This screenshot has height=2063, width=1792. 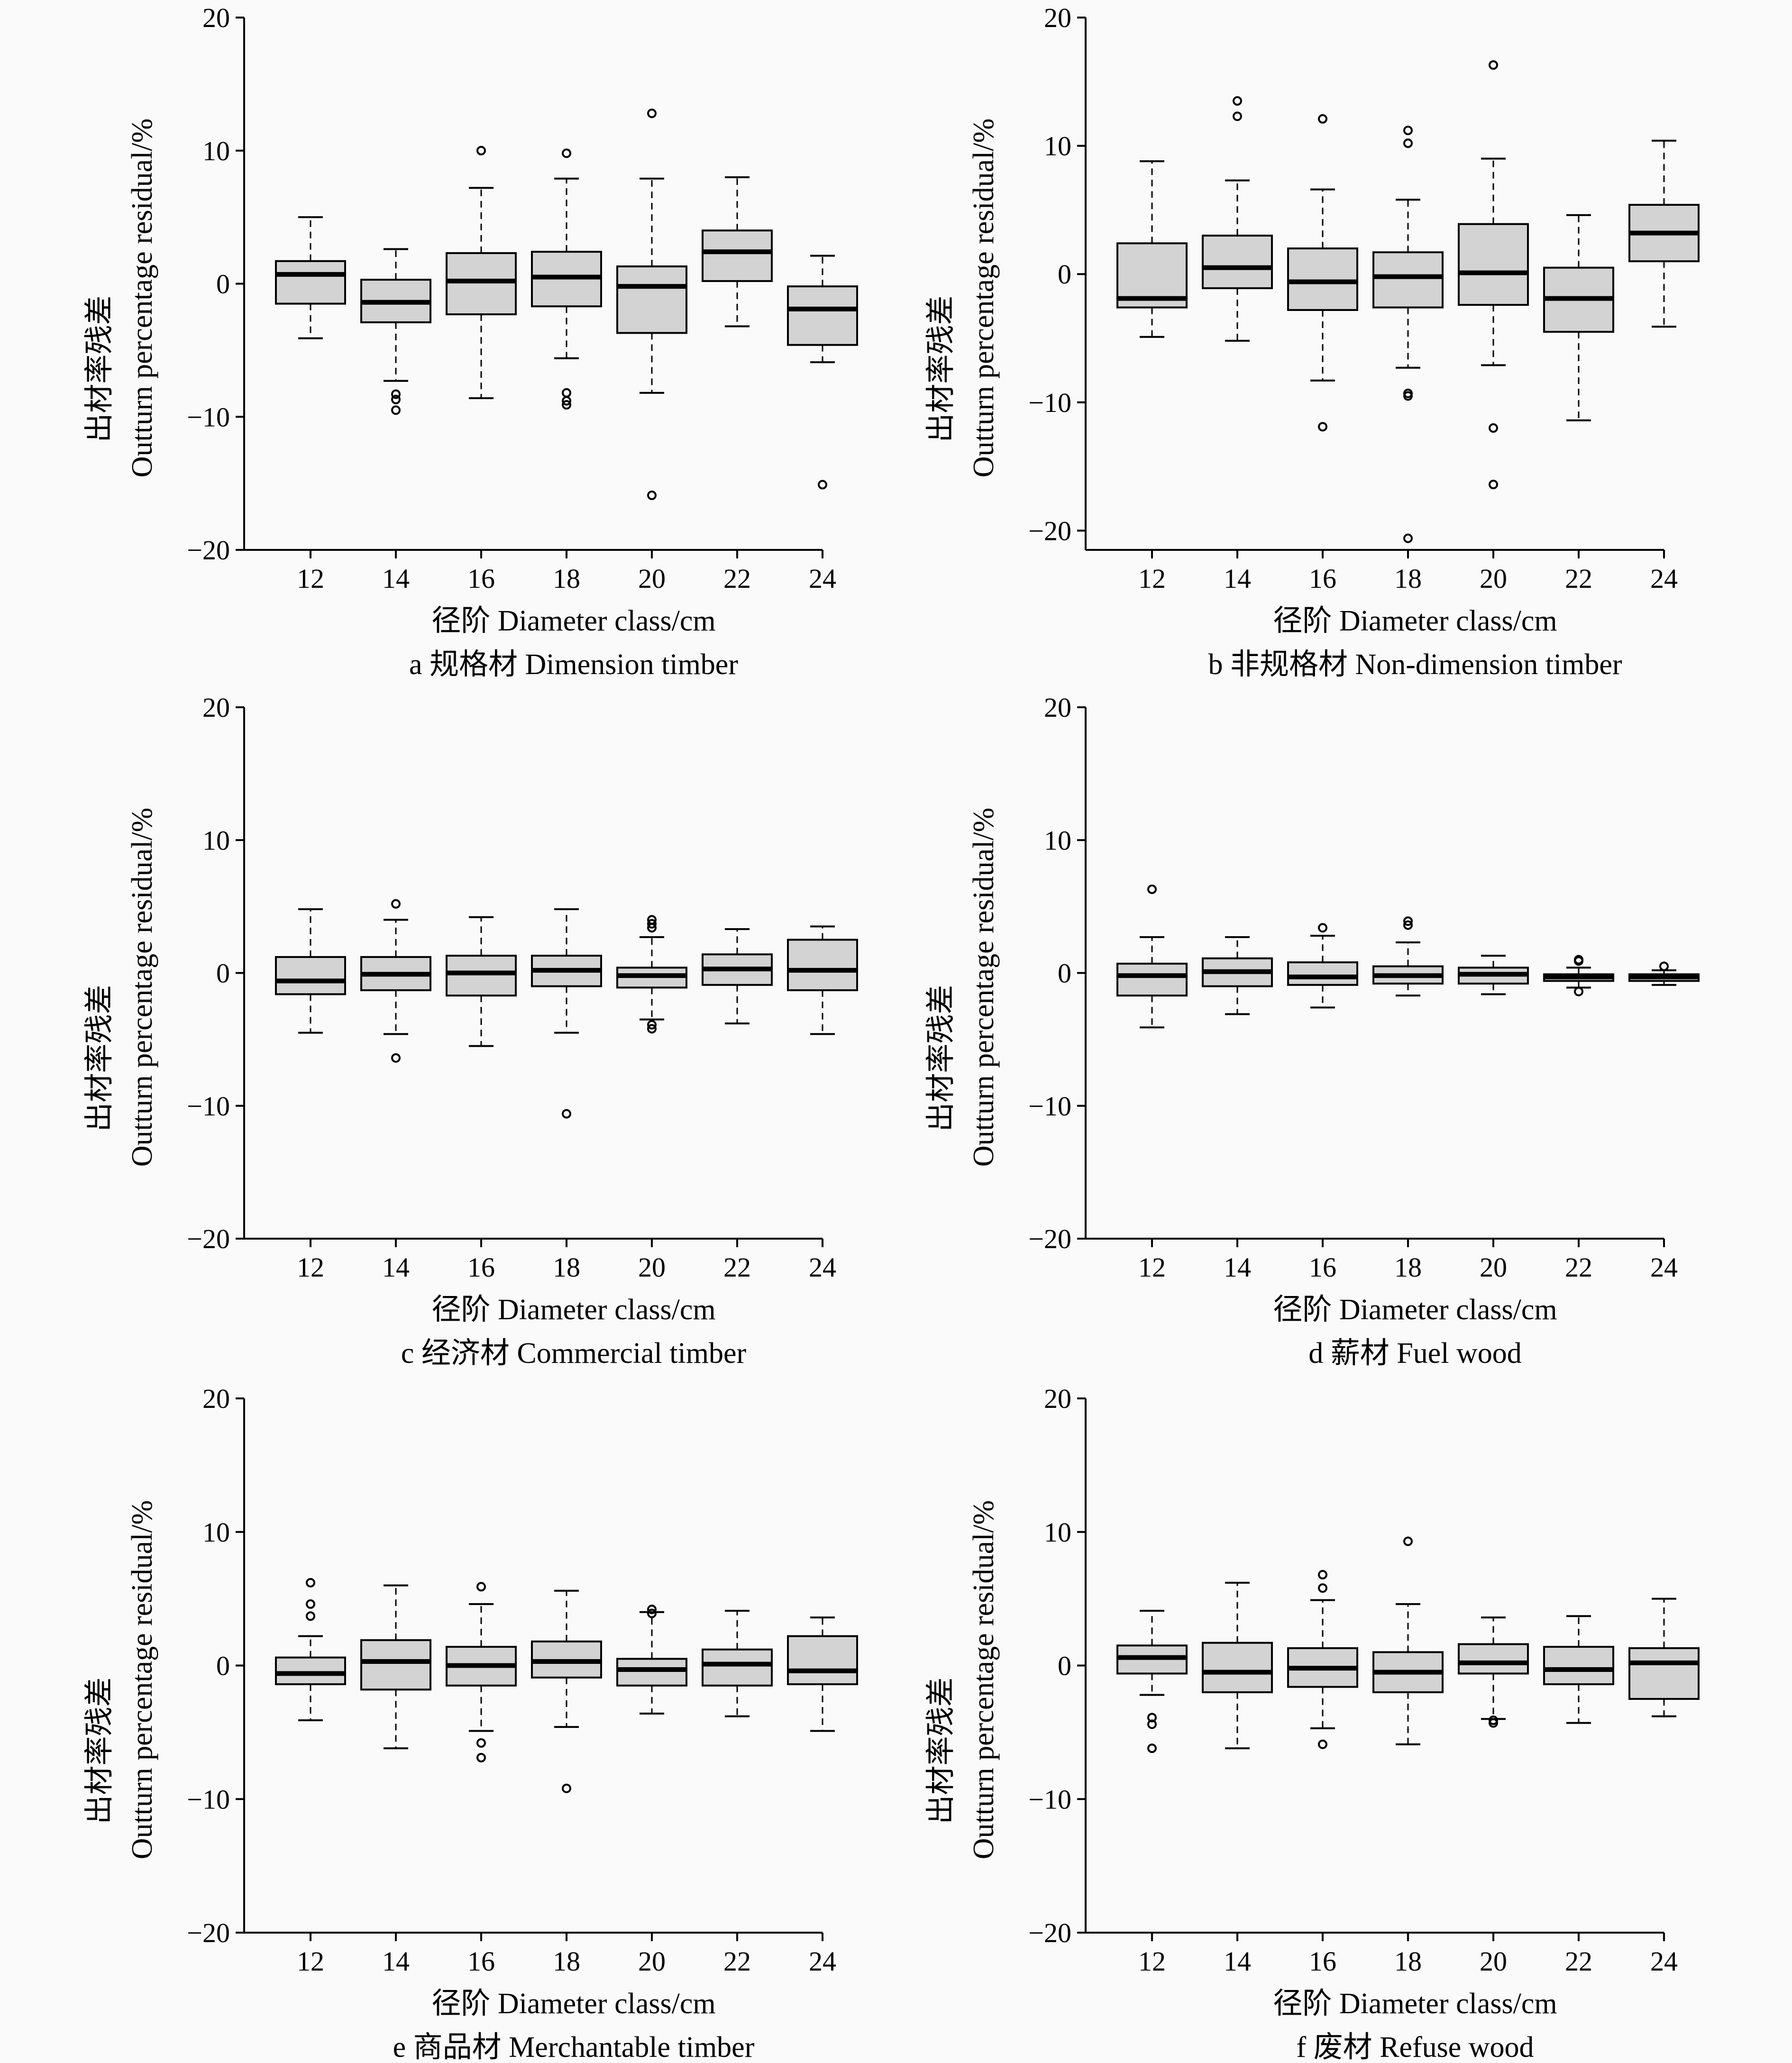 I want to click on x-tick-label: 14, so click(x=396, y=578).